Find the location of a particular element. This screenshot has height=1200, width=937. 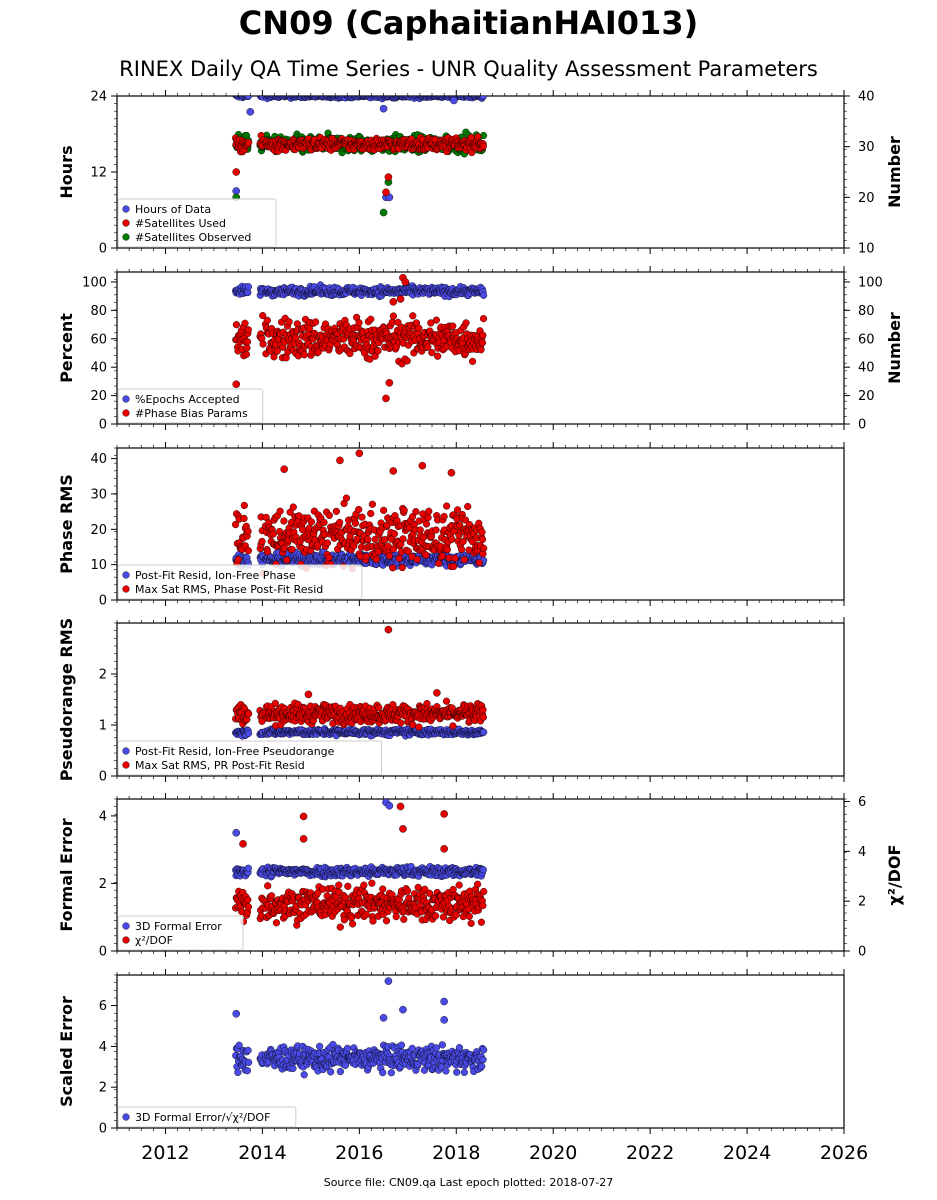

legend-box-phase is located at coordinates (240, 582).